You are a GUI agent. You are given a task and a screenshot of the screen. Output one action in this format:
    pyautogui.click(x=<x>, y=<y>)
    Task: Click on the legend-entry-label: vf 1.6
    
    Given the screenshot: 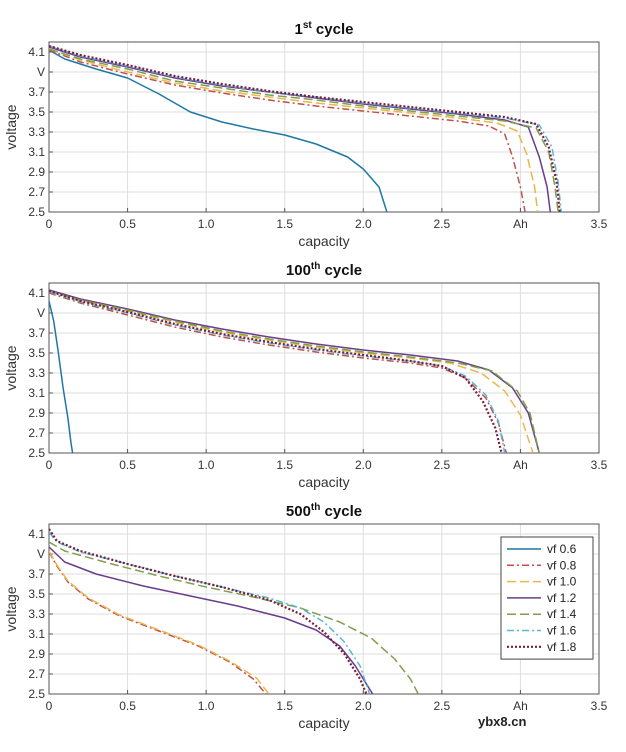 What is the action you would take?
    pyautogui.click(x=562, y=631)
    